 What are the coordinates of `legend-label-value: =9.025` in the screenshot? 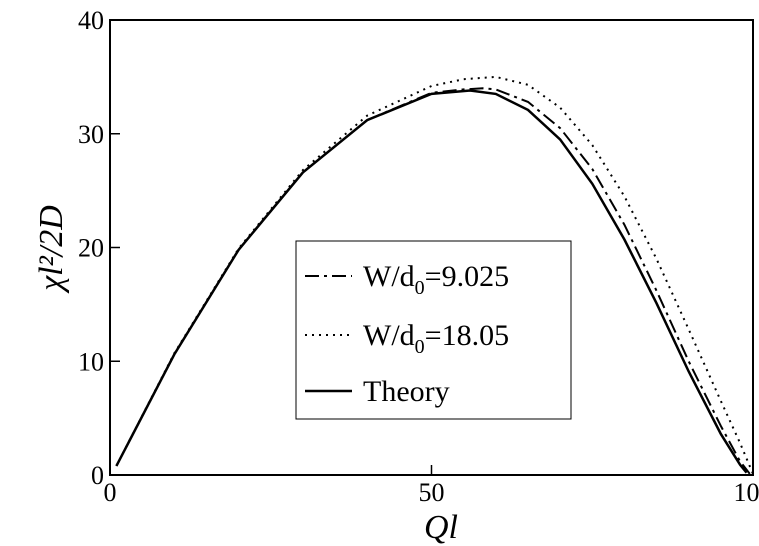 It's located at (467, 276).